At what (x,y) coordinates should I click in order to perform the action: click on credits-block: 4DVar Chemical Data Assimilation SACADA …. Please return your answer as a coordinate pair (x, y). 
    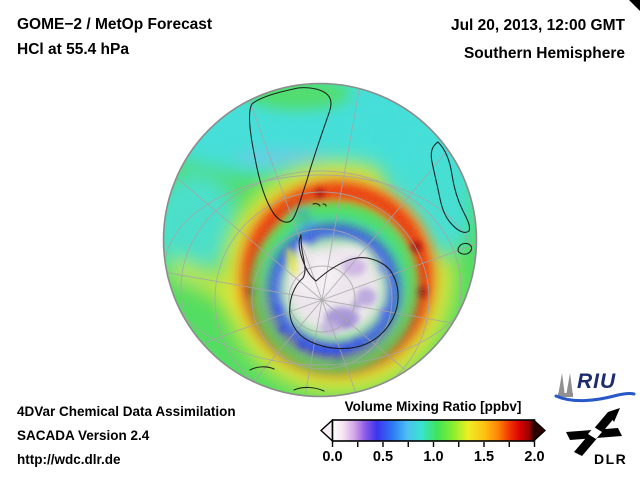
    Looking at the image, I should click on (126, 436).